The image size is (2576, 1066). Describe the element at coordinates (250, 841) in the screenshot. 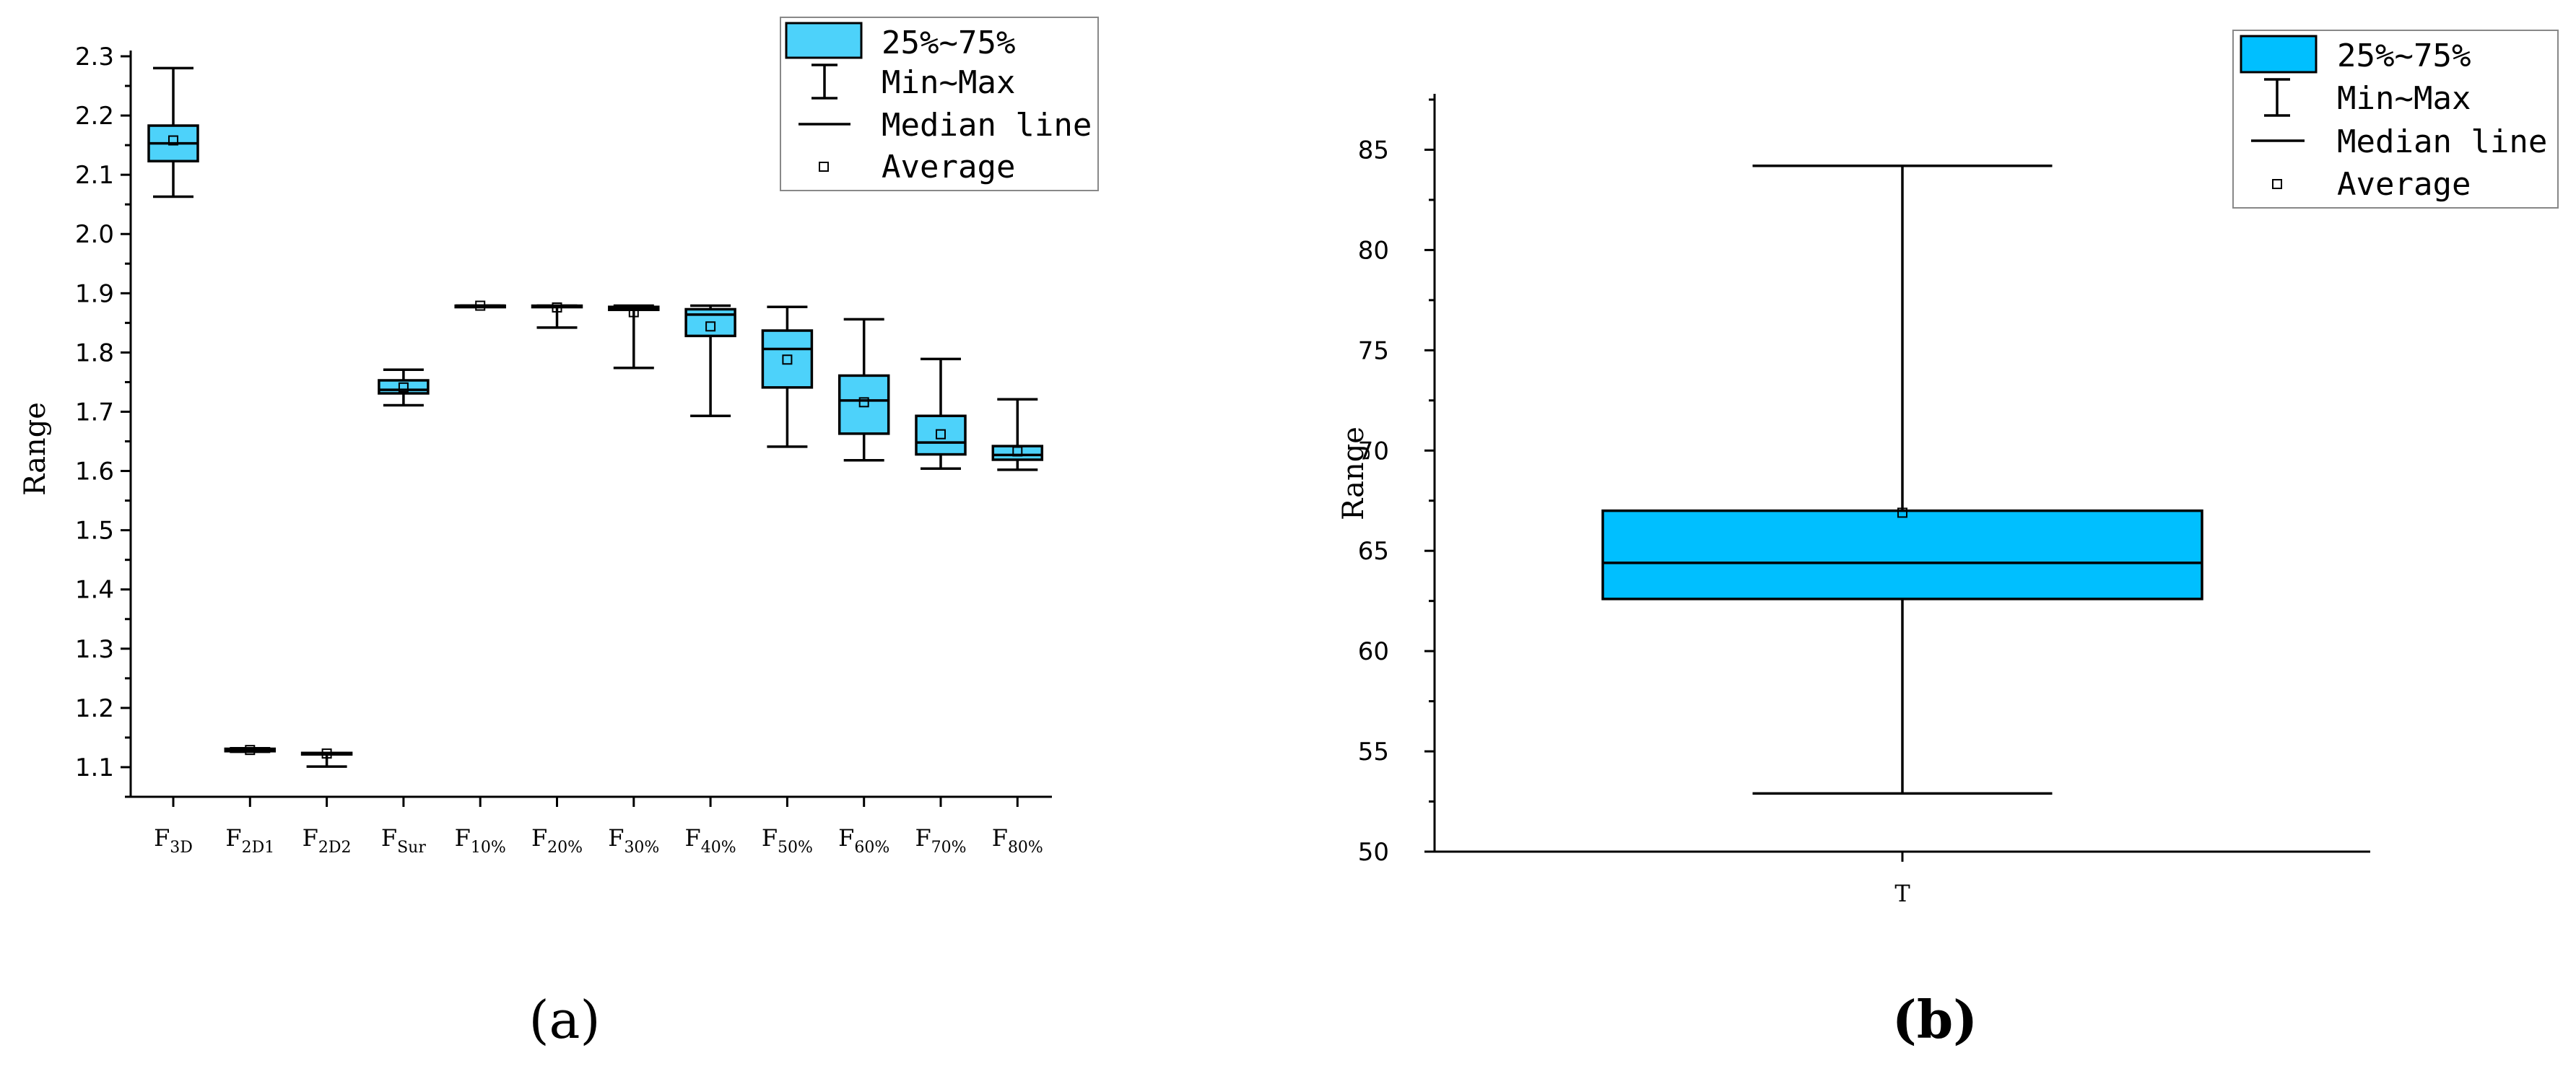

I see `panel-a-x-tick-label: F2D1` at that location.